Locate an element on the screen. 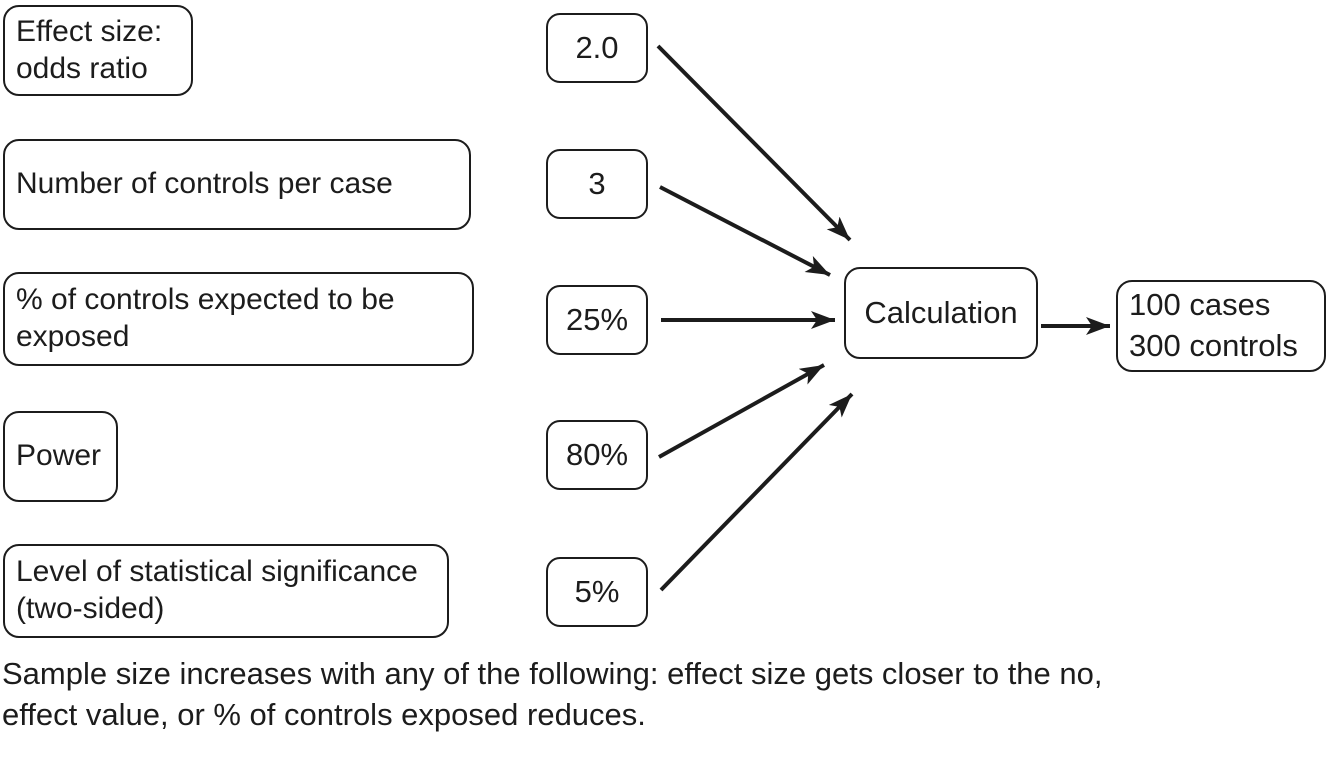 This screenshot has width=1329, height=775. arrow-odds-ratio-to-calculation is located at coordinates (754, 143).